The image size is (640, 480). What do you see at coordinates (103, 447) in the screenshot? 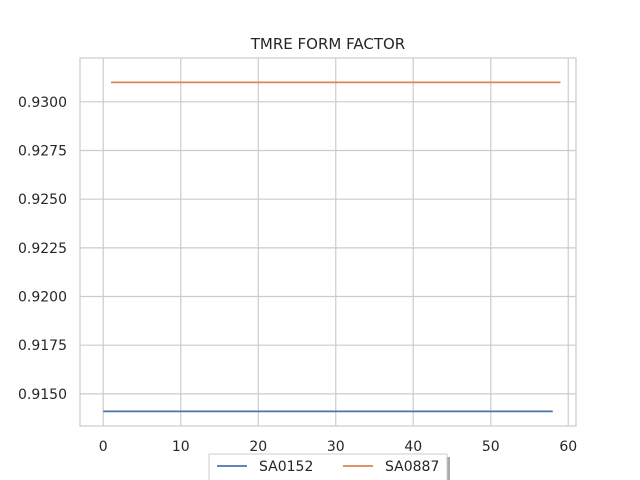
I see `x-tick-label: 0` at bounding box center [103, 447].